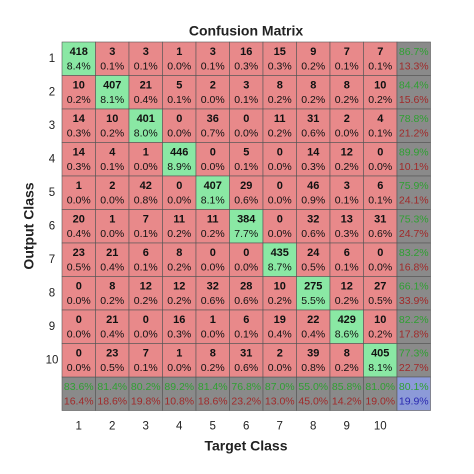 The height and width of the screenshot is (474, 474). I want to click on cell-bottom: 0.7%, so click(213, 134).